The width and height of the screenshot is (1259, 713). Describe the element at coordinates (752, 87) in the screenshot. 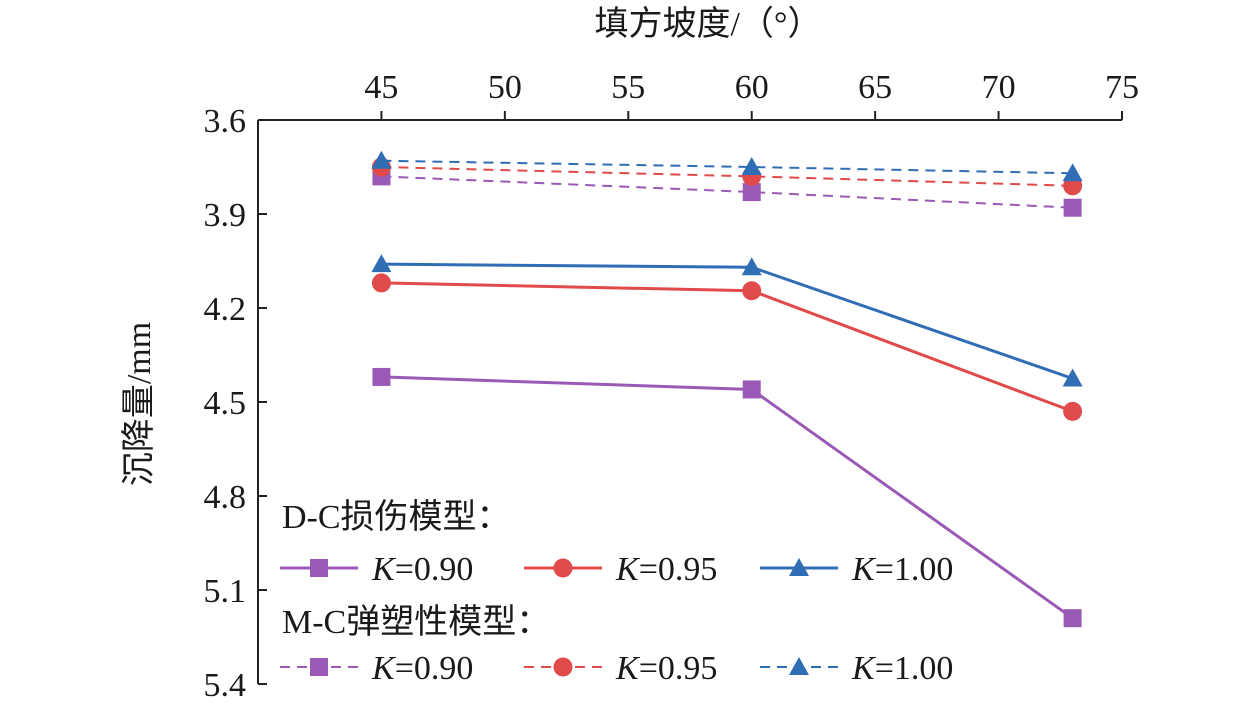

I see `x-tick-label: 60` at that location.